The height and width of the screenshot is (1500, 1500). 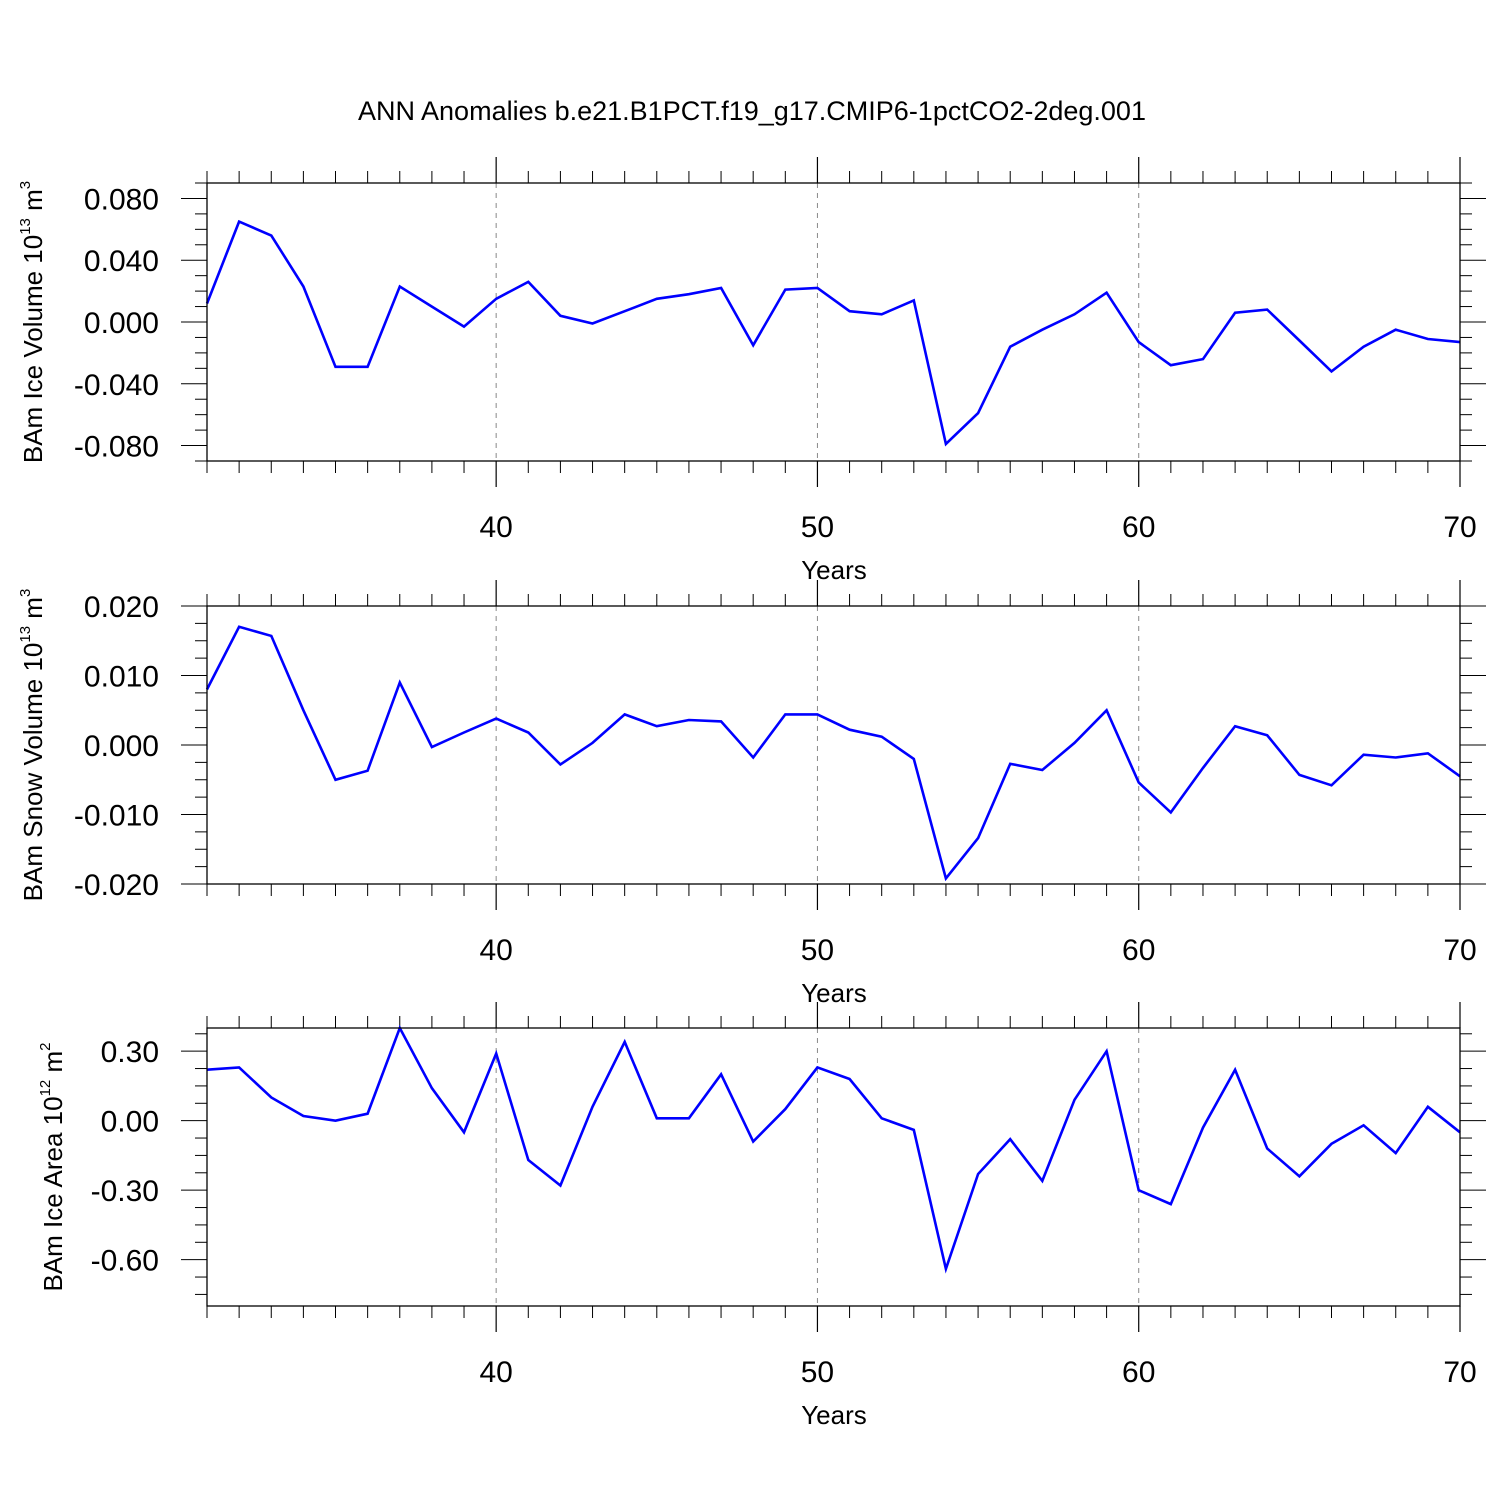 What do you see at coordinates (116, 885) in the screenshot?
I see `y-tick-label: -0.020` at bounding box center [116, 885].